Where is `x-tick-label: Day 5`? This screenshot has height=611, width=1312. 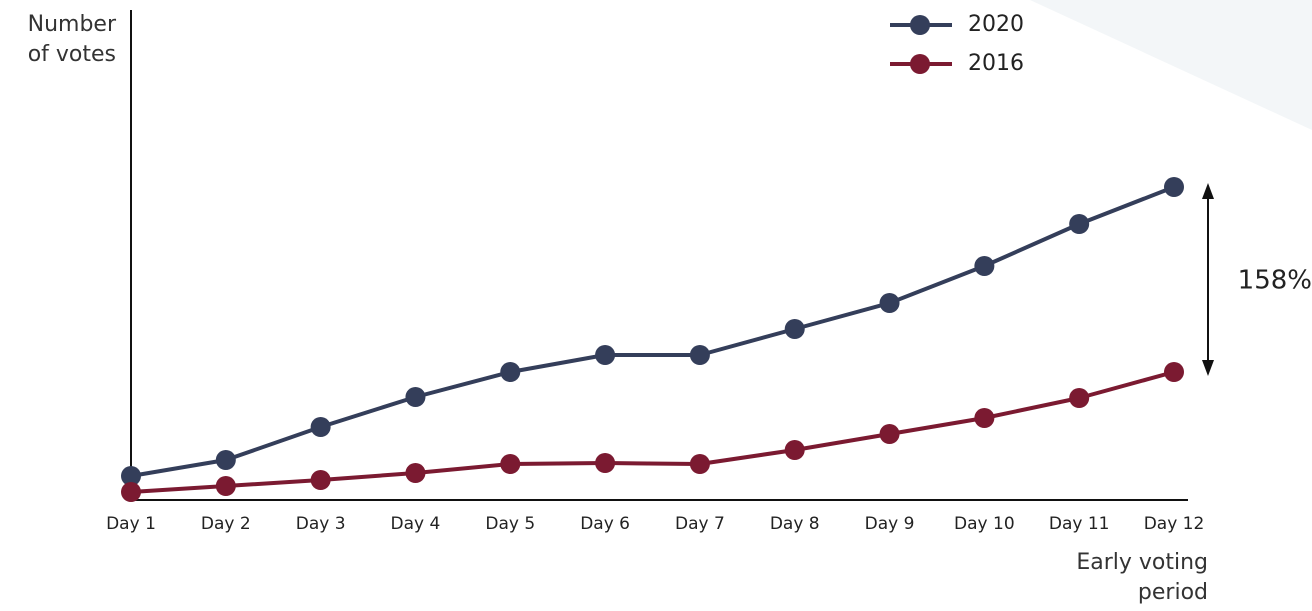 x-tick-label: Day 5 is located at coordinates (510, 524).